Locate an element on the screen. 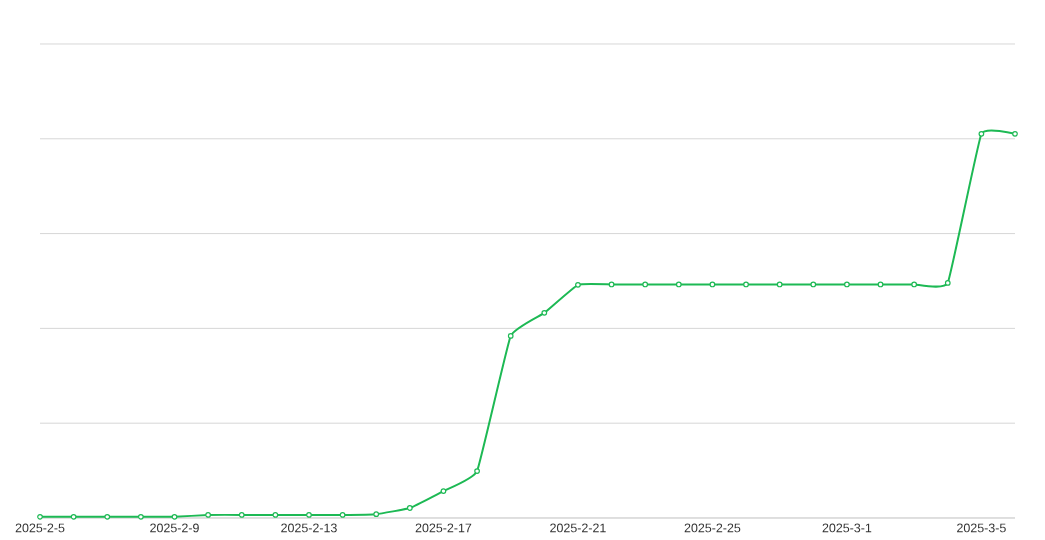 The width and height of the screenshot is (1045, 540). x-tick-label: 2025-2-9 is located at coordinates (174, 528).